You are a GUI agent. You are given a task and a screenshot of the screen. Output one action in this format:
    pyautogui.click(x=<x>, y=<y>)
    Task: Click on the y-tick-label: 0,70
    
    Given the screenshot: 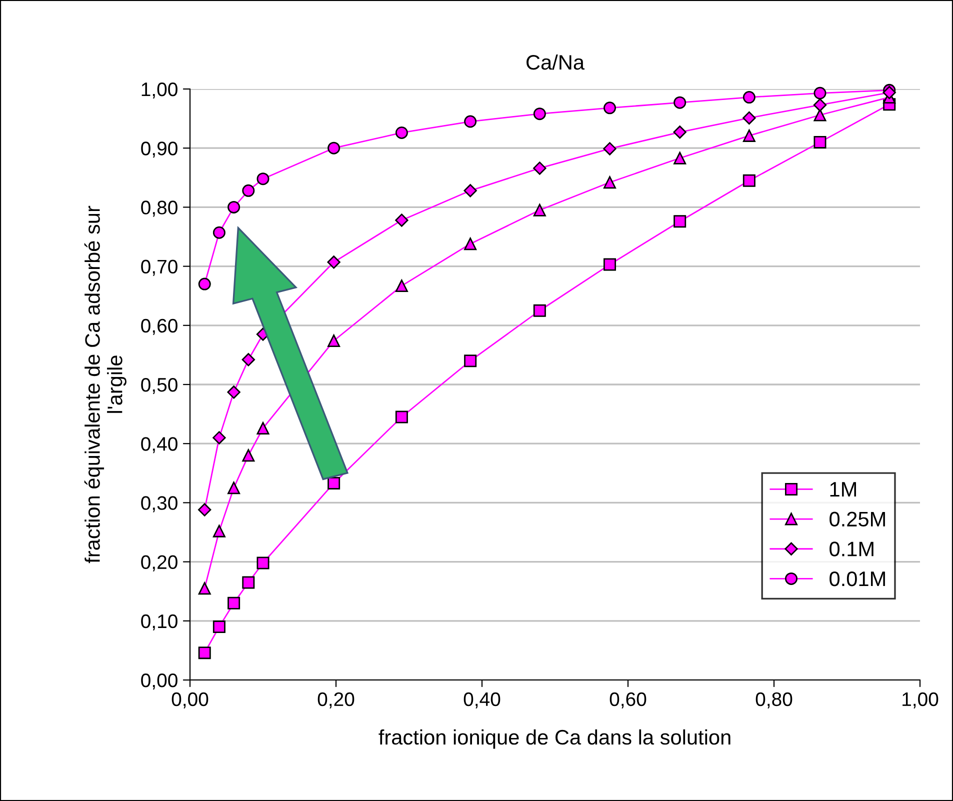 What is the action you would take?
    pyautogui.click(x=159, y=268)
    